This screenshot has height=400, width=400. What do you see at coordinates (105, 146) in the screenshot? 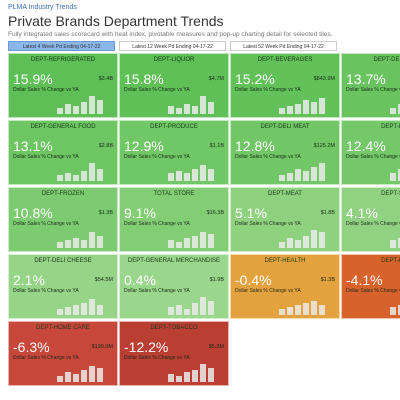
I see `tile-sales: $2.8B` at bounding box center [105, 146].